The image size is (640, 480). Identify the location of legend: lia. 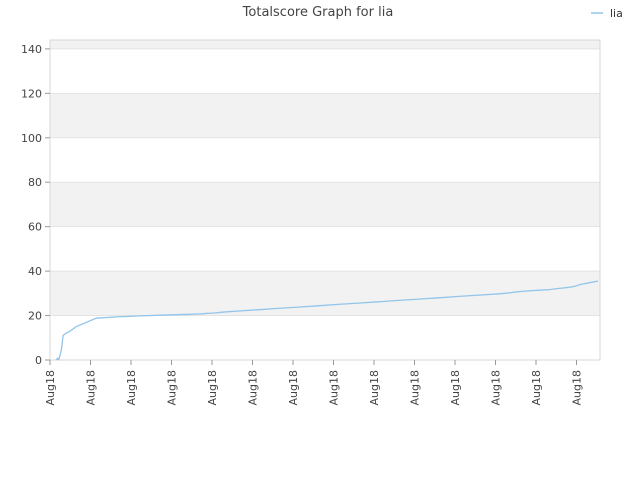
(607, 13).